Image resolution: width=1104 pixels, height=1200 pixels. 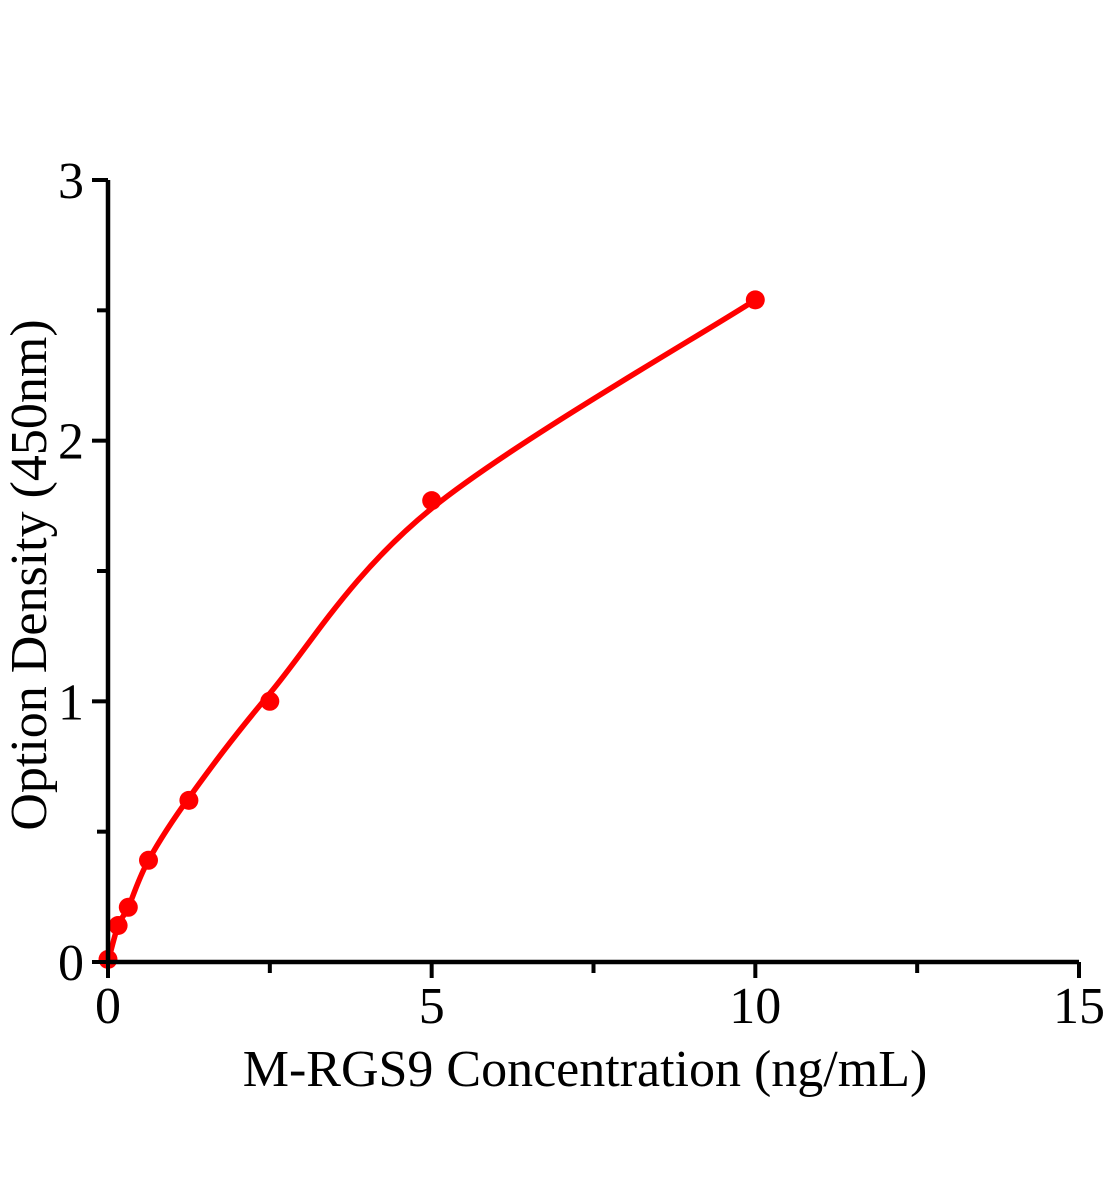 What do you see at coordinates (1078, 1006) in the screenshot?
I see `x-tick-label: 15` at bounding box center [1078, 1006].